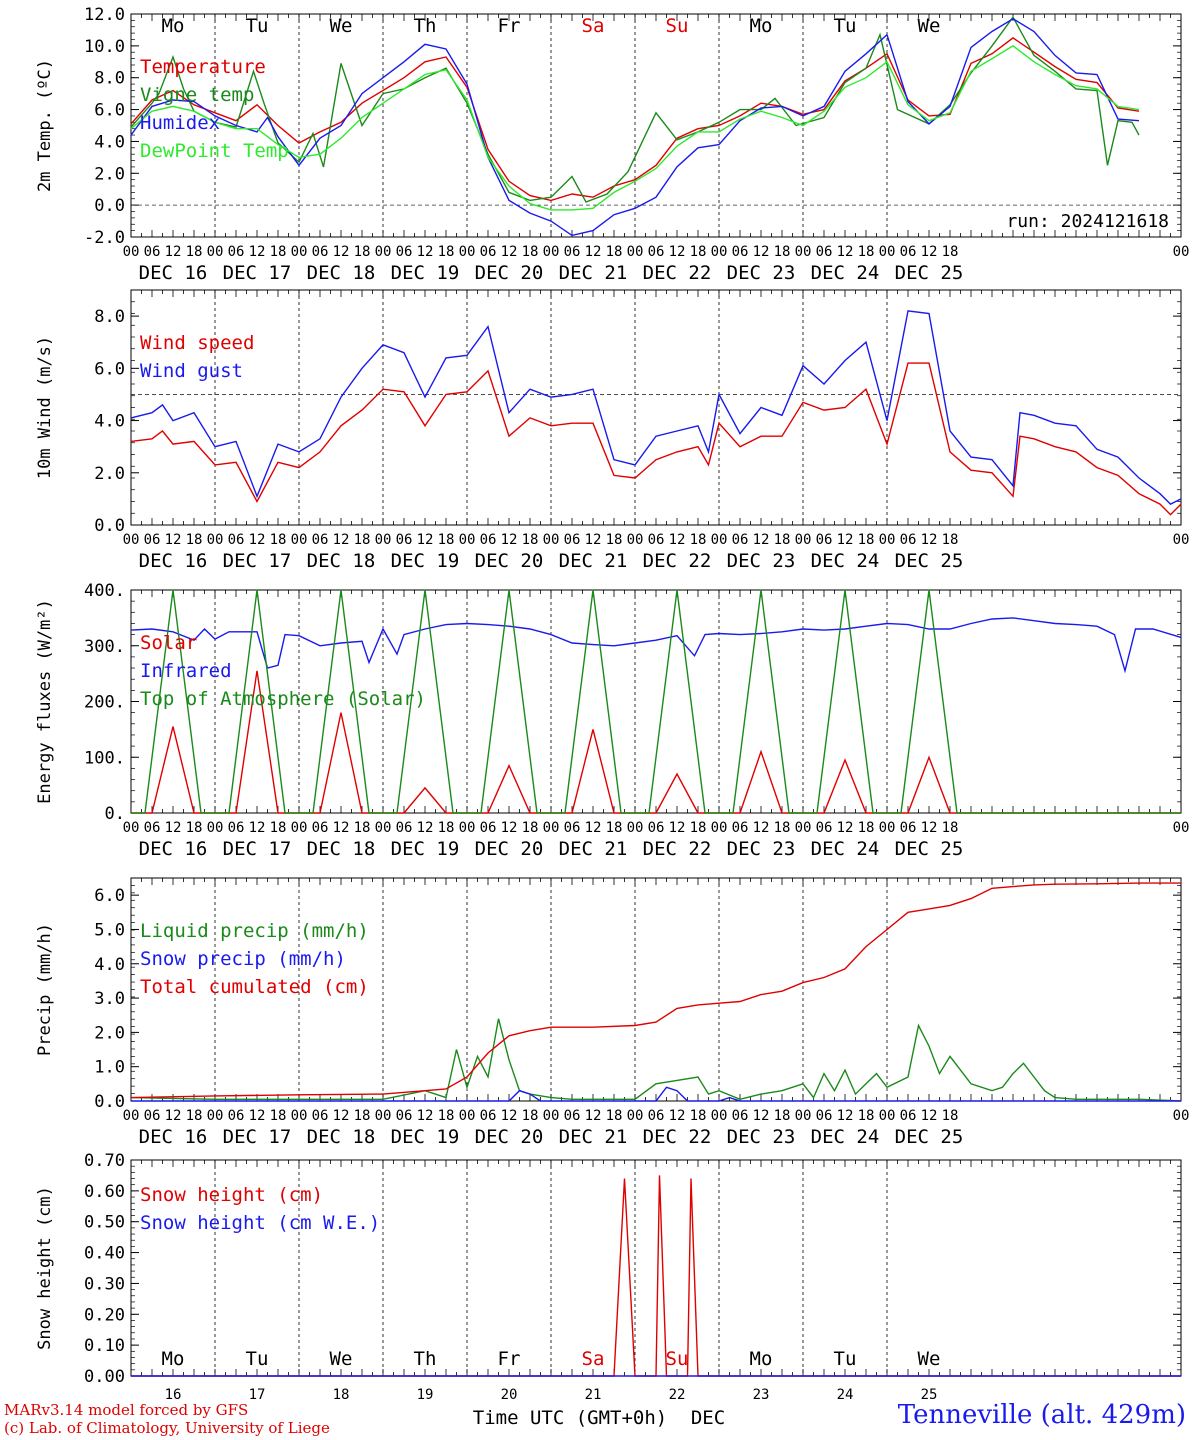  I want to click on x-date-label: DEC 19, so click(425, 273).